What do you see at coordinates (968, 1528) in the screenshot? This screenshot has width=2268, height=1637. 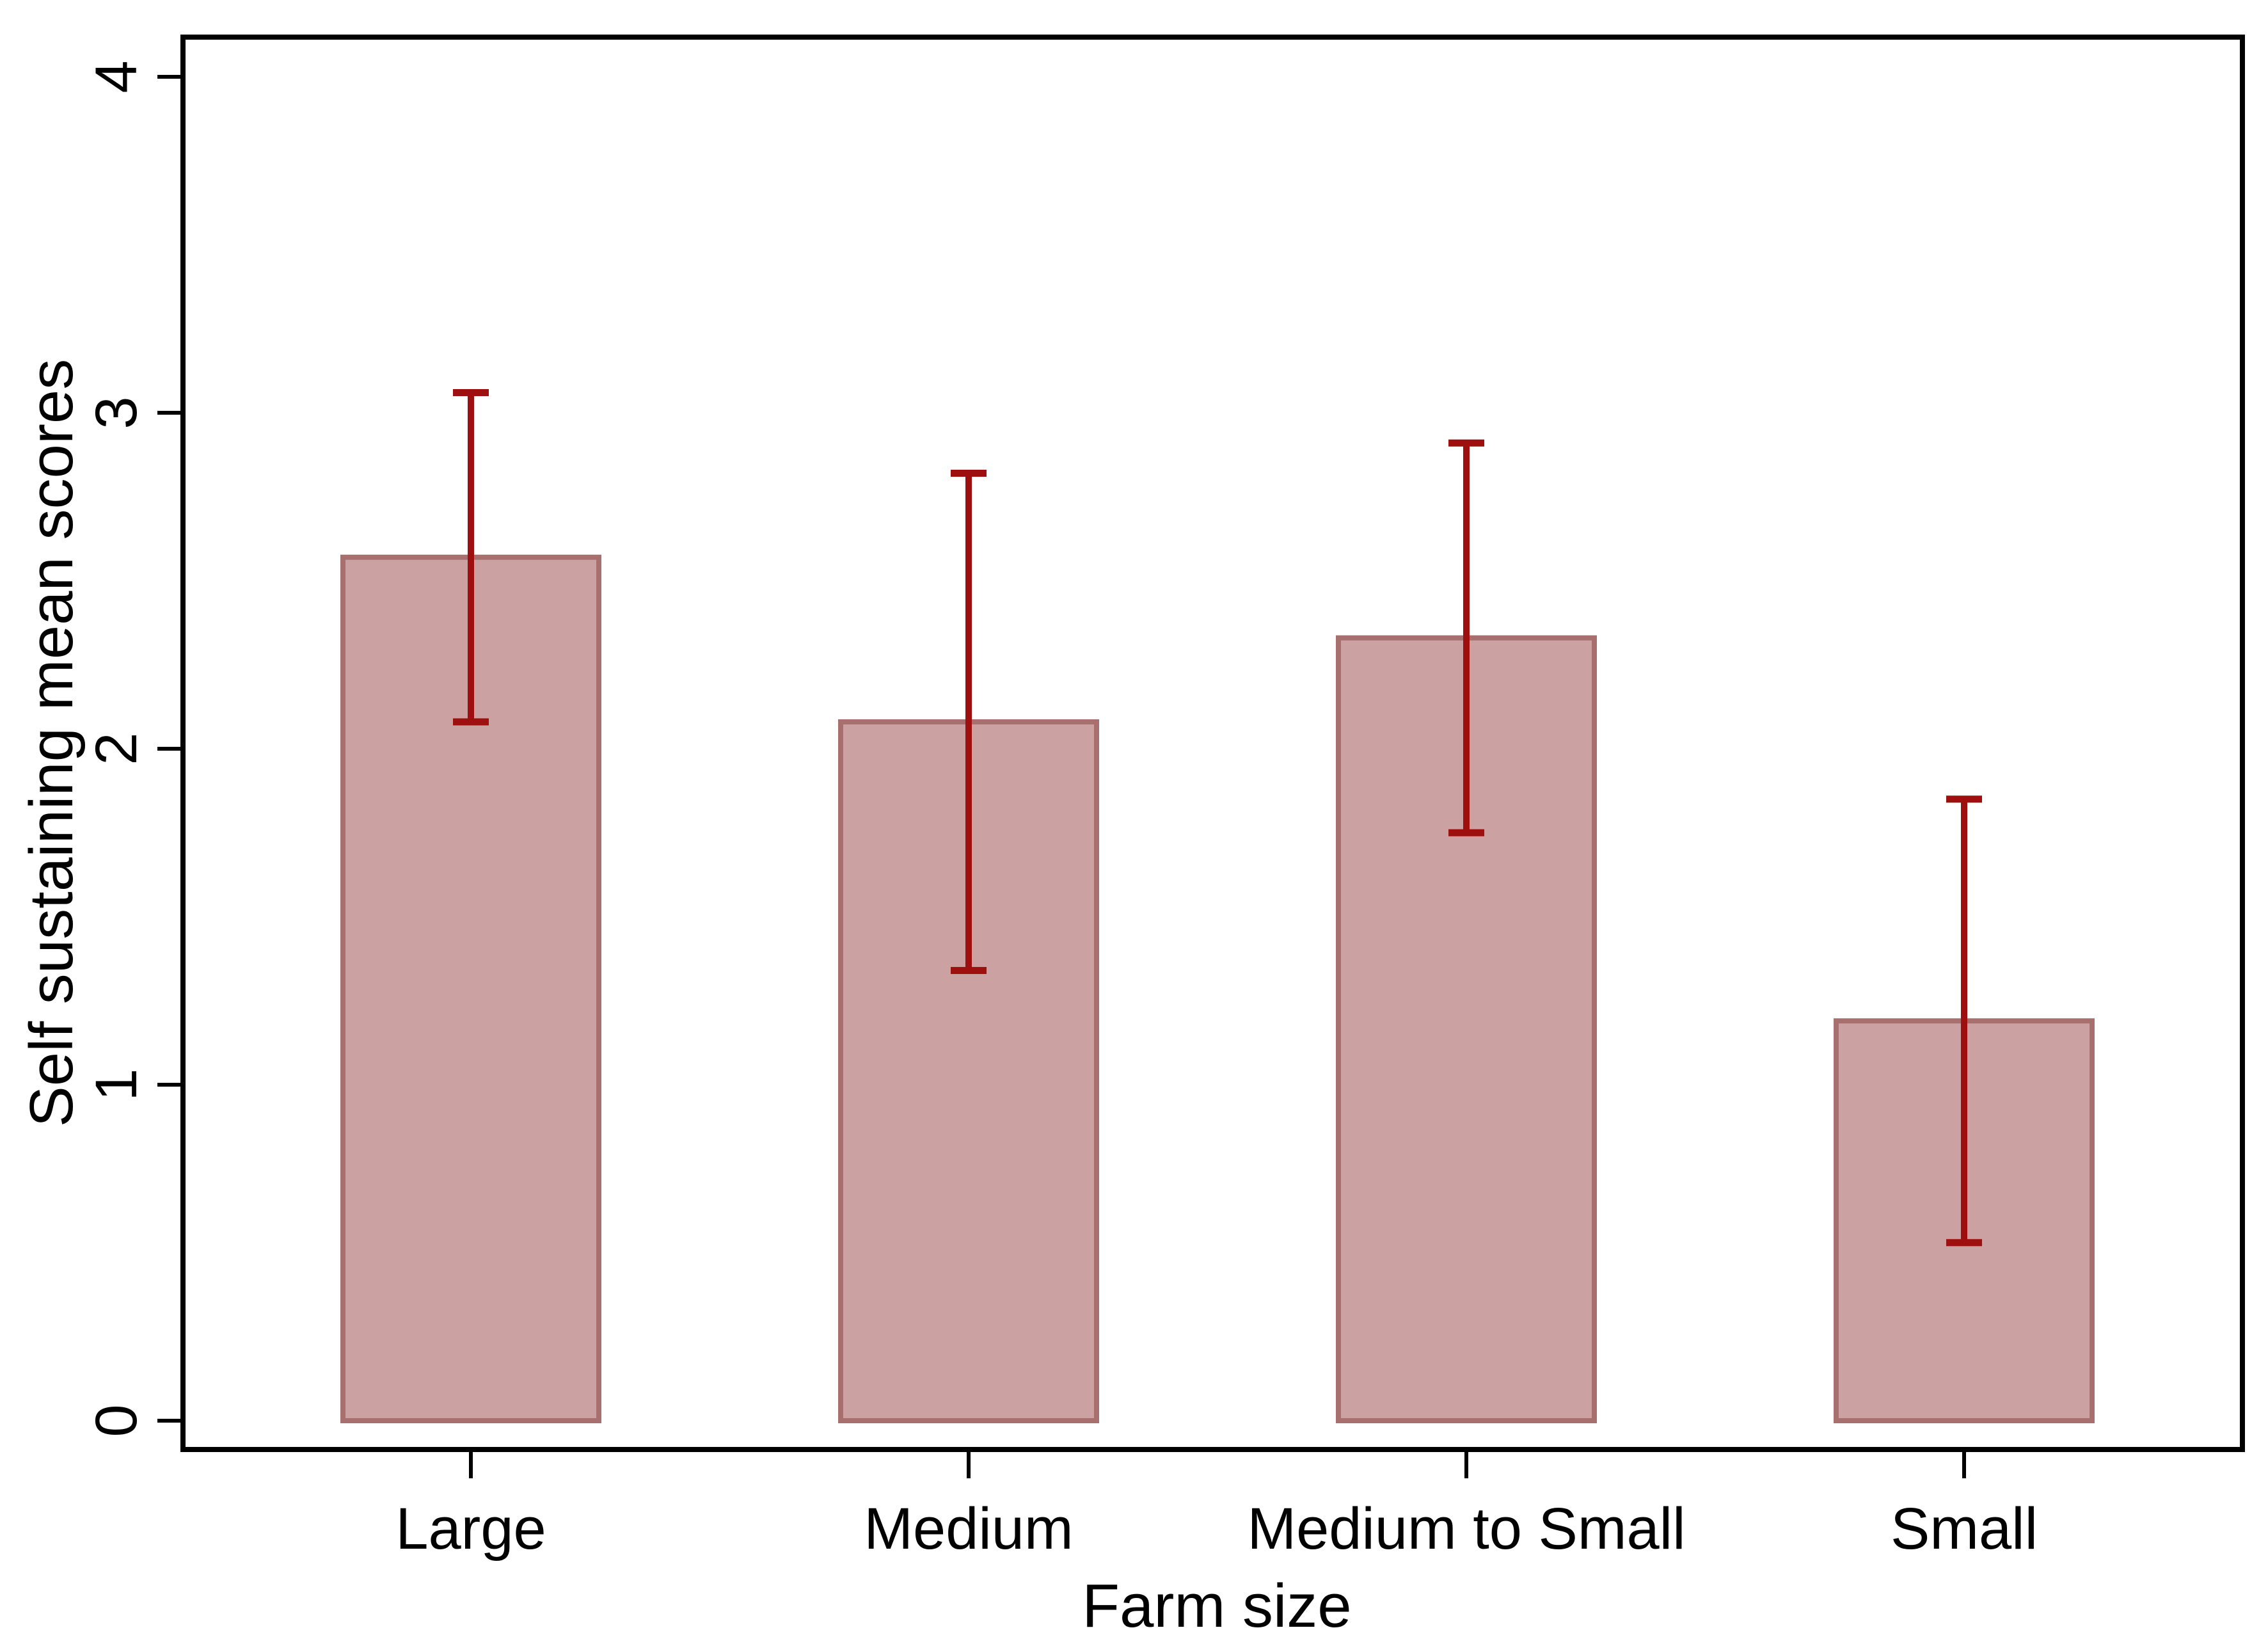 I see `x-tick-label: Medium` at bounding box center [968, 1528].